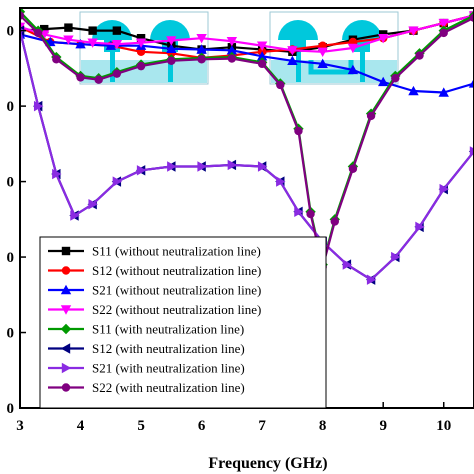 This screenshot has width=474, height=474. What do you see at coordinates (176, 290) in the screenshot?
I see `legend-label: S21 (without neutralization line)` at bounding box center [176, 290].